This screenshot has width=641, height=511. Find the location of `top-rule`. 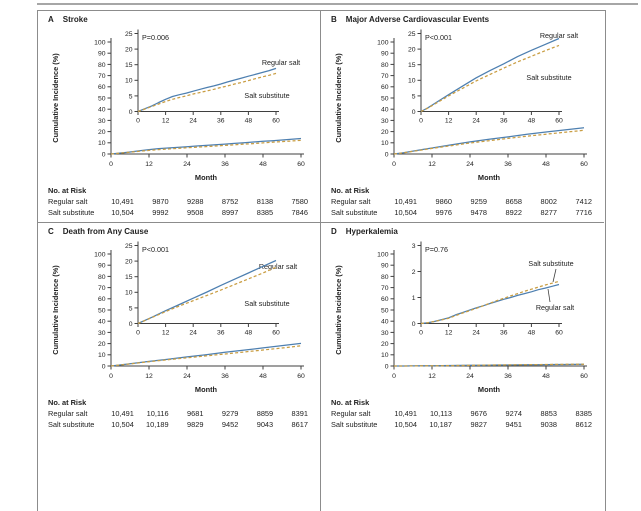

top-rule is located at coordinates (337, 4).